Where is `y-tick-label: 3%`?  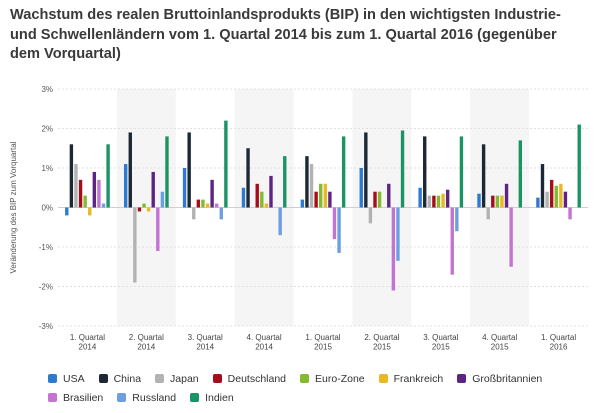
y-tick-label: 3% is located at coordinates (47, 89).